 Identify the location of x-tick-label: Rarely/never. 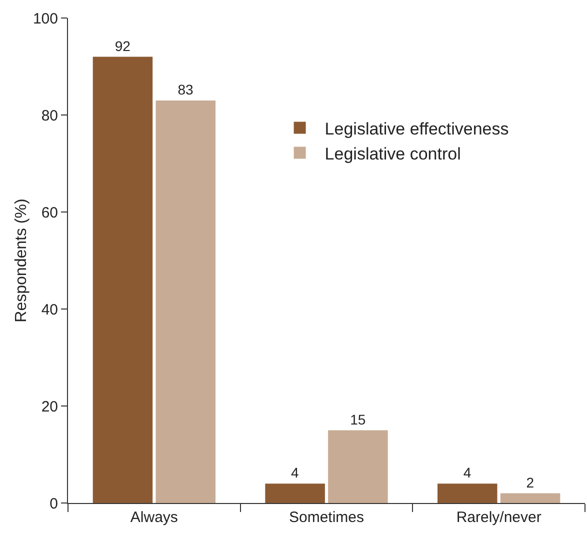
(499, 517).